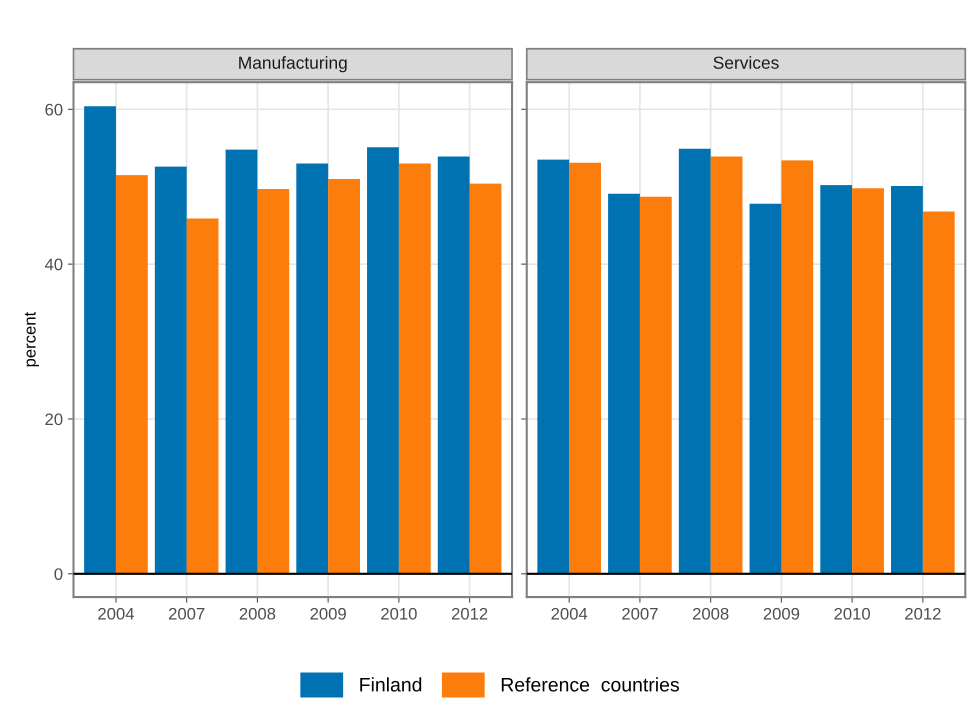  Describe the element at coordinates (293, 64) in the screenshot. I see `chart-title: Manufacturing` at that location.